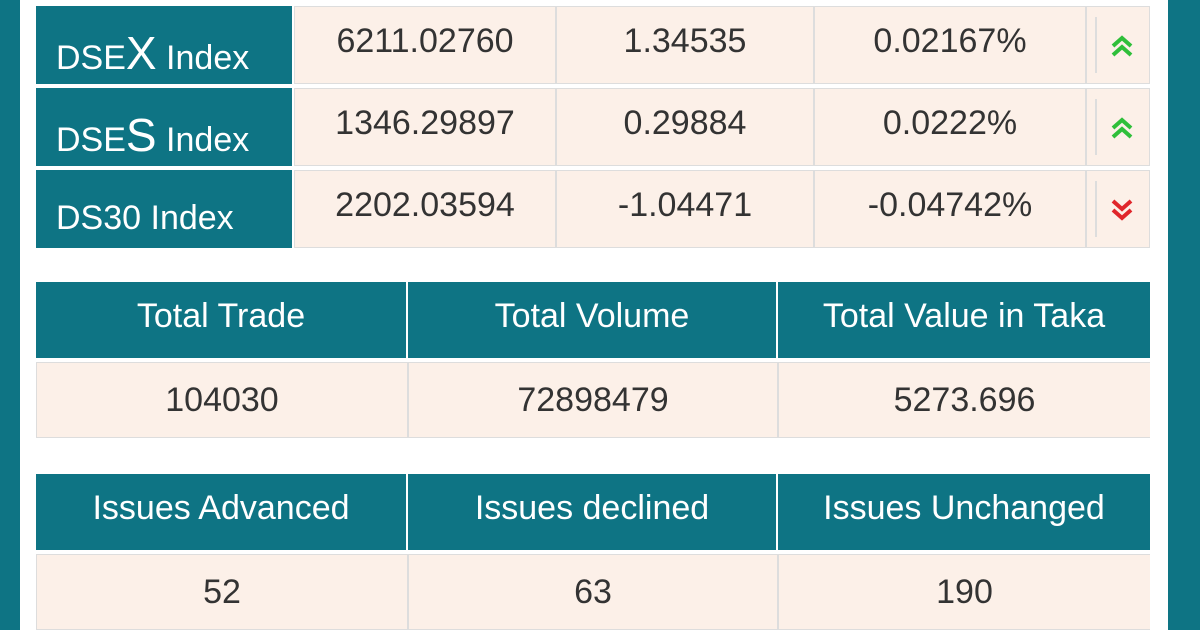  What do you see at coordinates (950, 122) in the screenshot?
I see `index-percent: 0.0222%` at bounding box center [950, 122].